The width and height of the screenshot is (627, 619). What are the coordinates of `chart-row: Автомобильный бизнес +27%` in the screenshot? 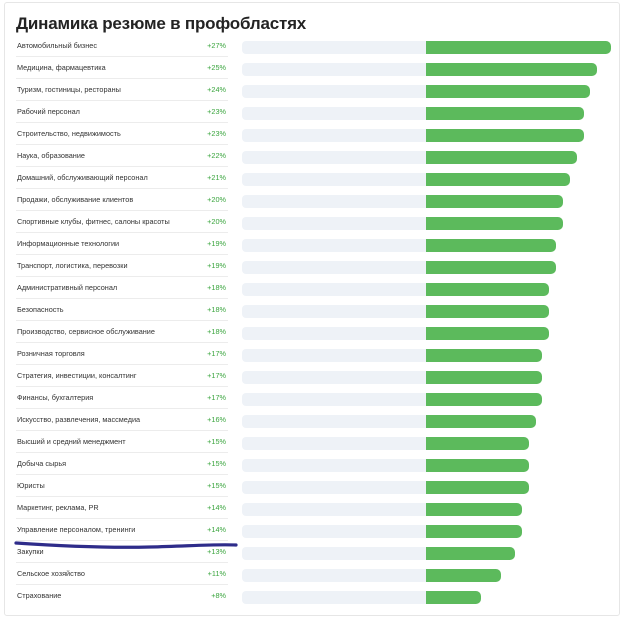 It's located at (313, 46).